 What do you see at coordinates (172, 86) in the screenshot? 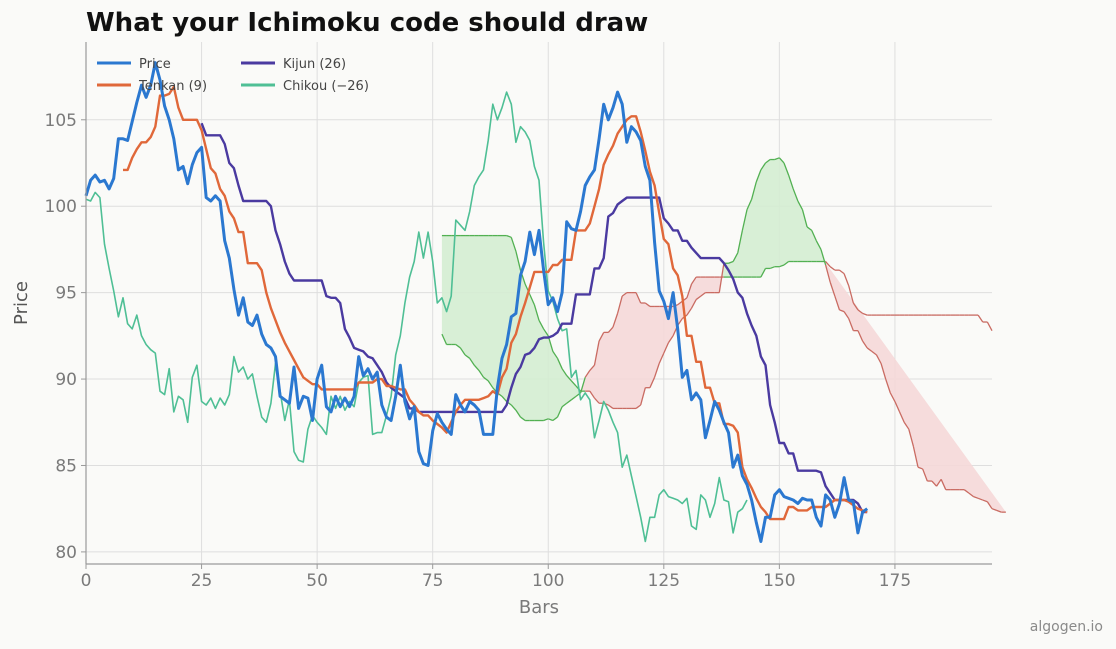
I see `legend-label-tenkan: Tenkan (9)` at bounding box center [172, 86].